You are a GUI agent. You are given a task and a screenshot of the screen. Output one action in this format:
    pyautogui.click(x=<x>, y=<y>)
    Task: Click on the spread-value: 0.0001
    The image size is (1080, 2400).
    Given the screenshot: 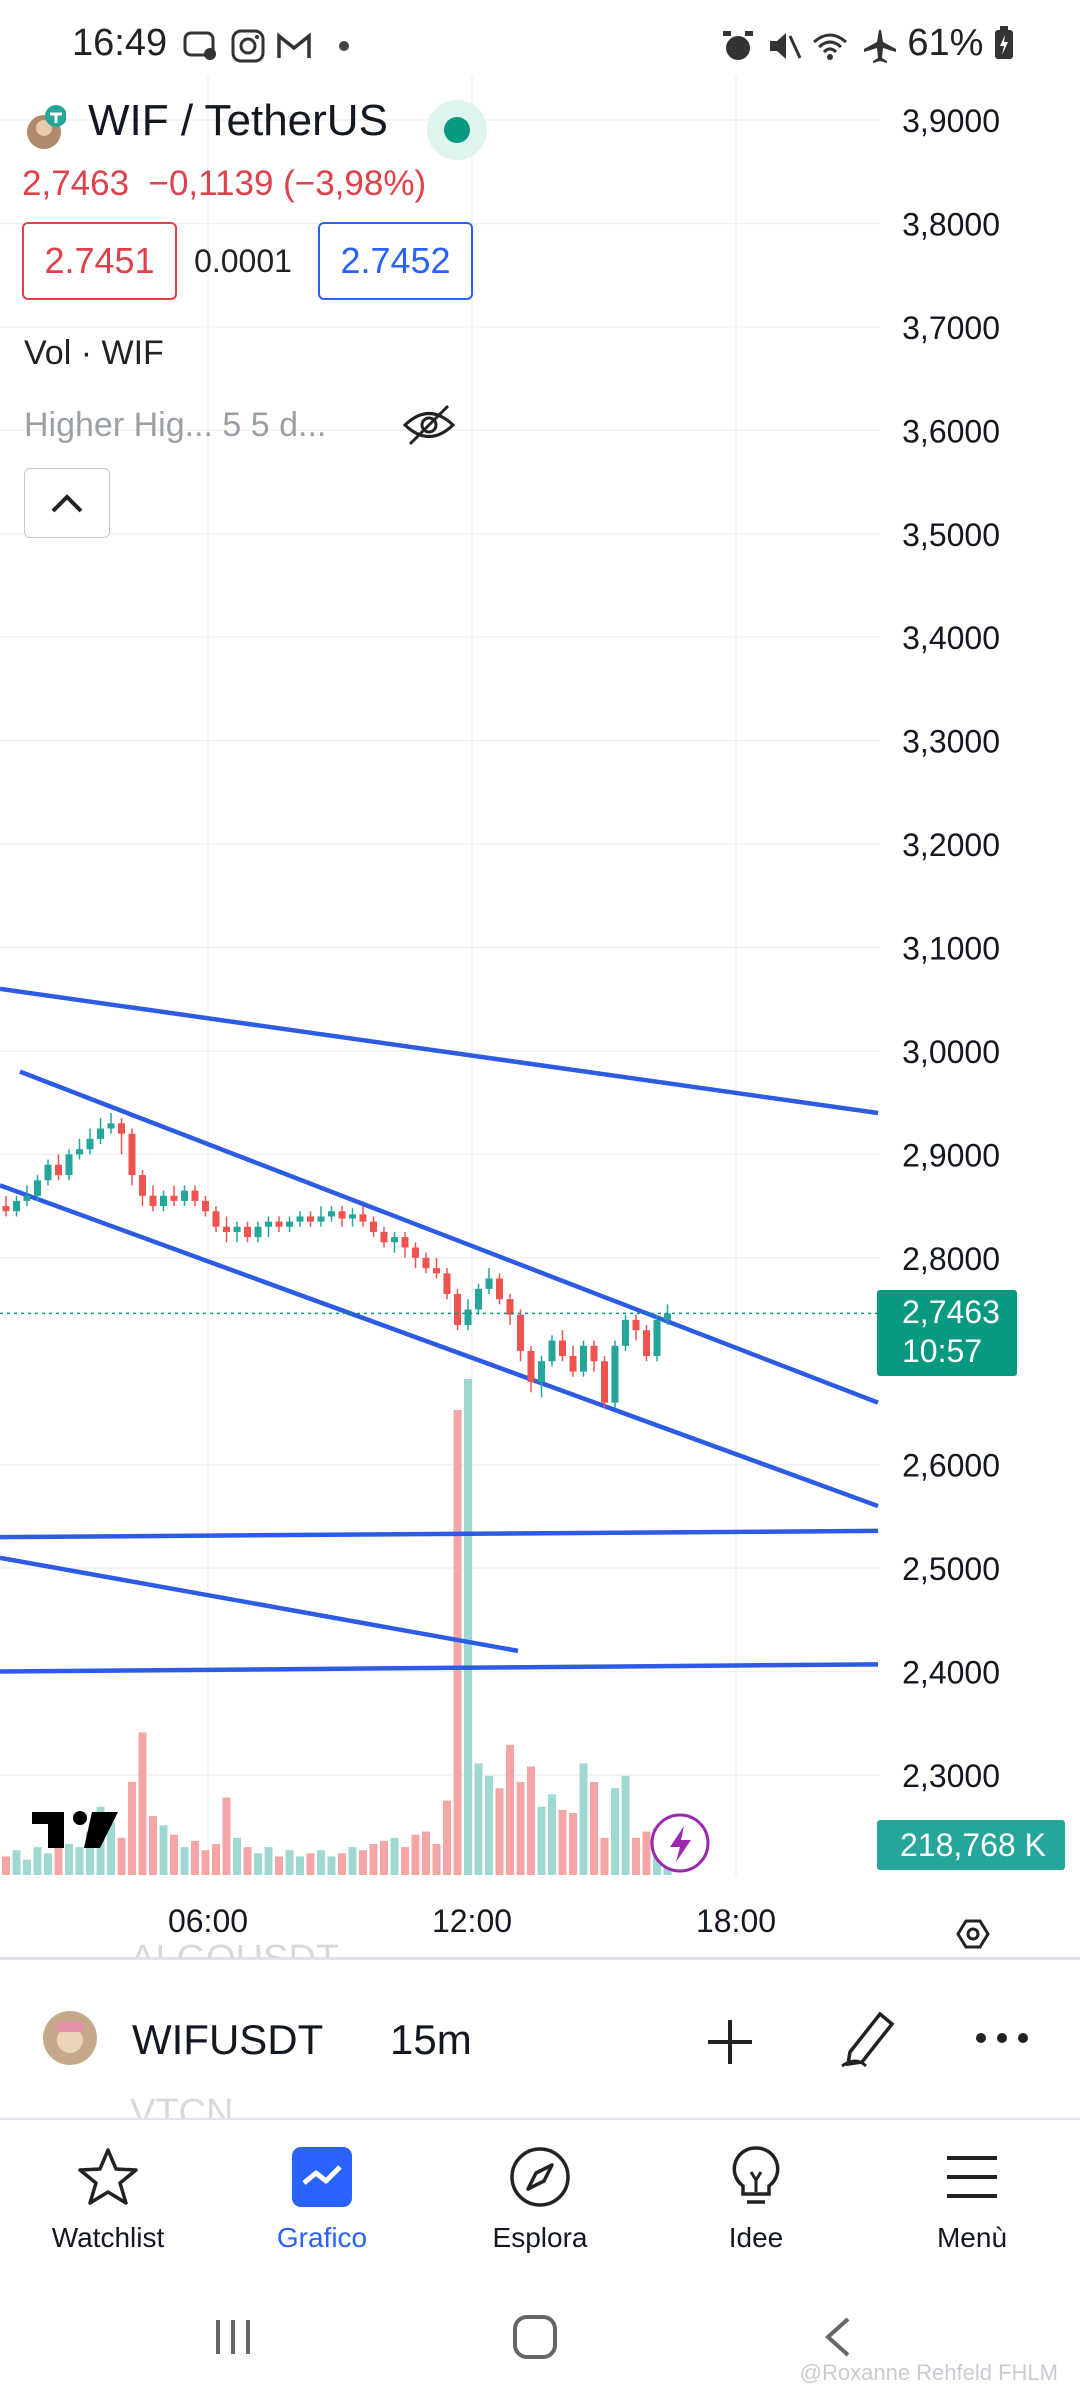 What is the action you would take?
    pyautogui.click(x=243, y=260)
    